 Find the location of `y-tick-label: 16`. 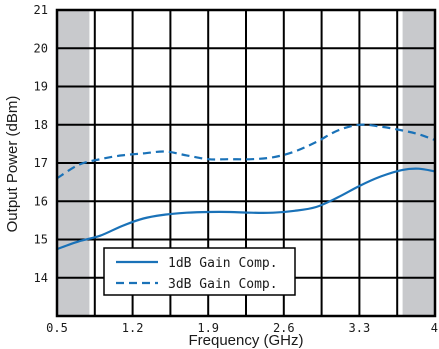

y-tick-label: 16 is located at coordinates (41, 201).